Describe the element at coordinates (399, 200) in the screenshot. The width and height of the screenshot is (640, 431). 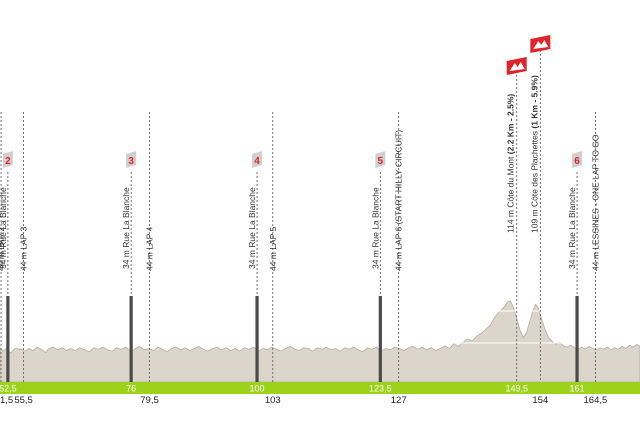
I see `lap-label: 44 m LAP 6 (START HILLY CIRCUIT)` at that location.